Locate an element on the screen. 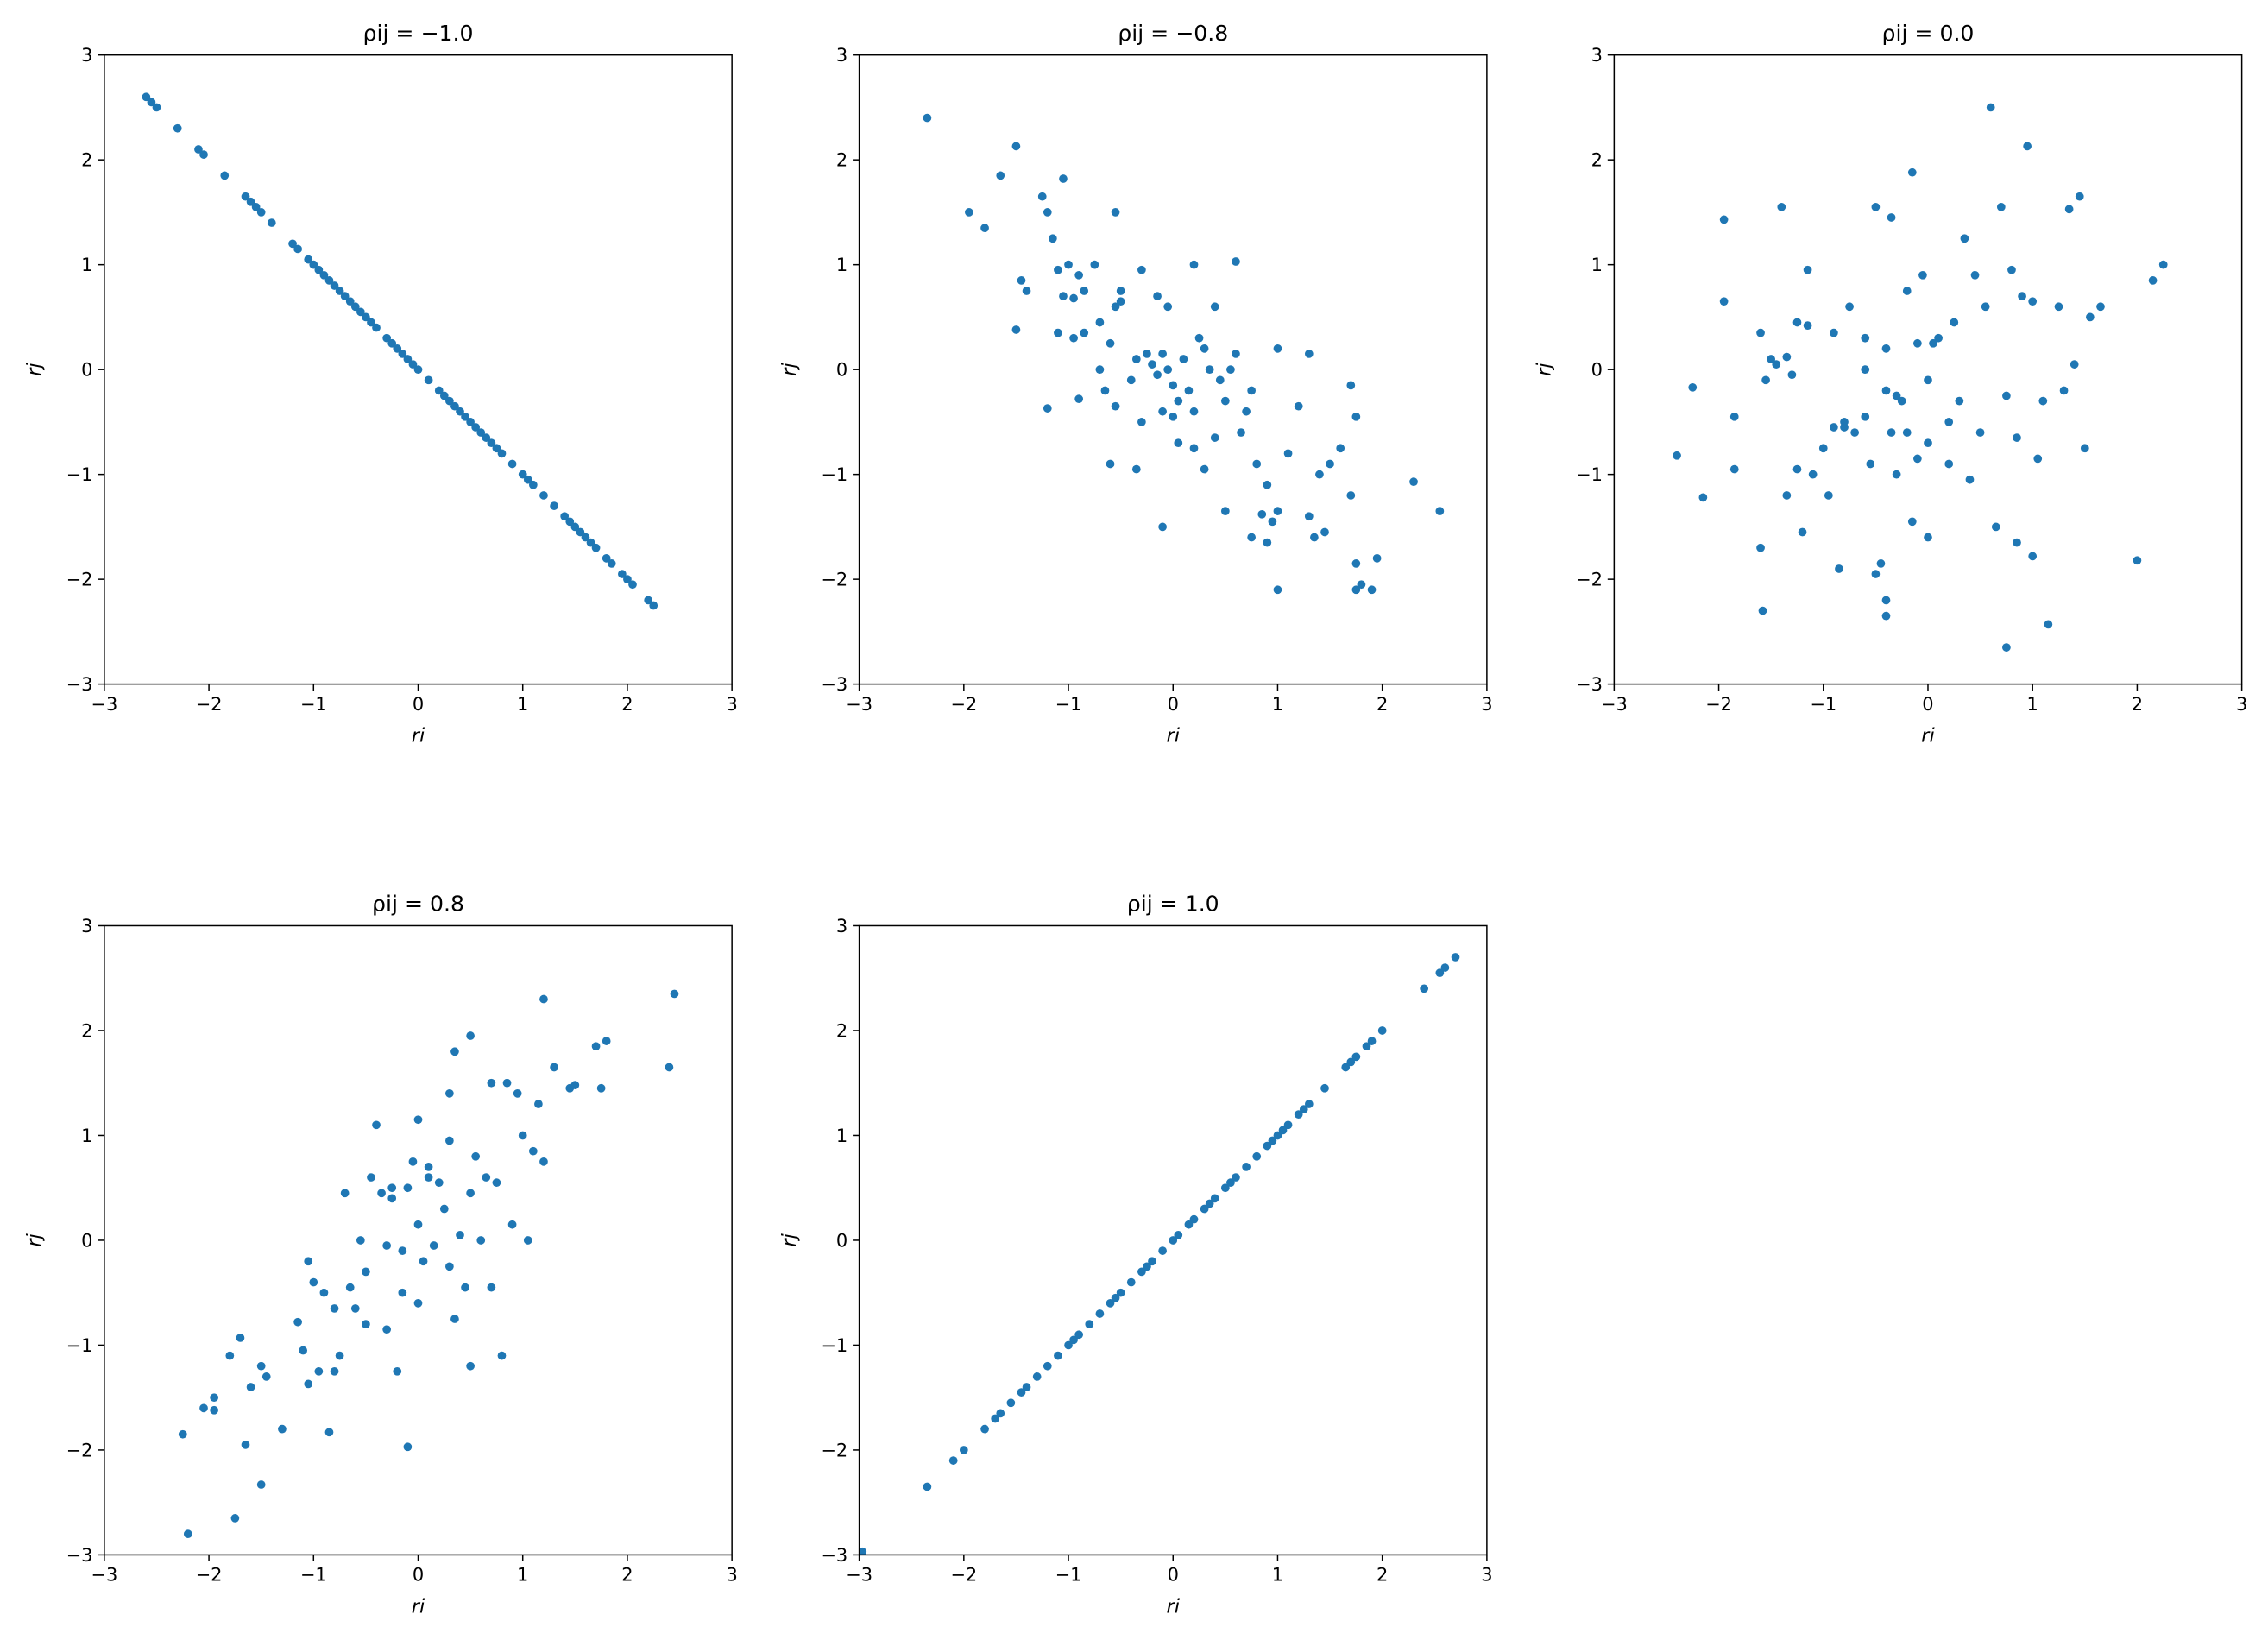 The image size is (2268, 1646). x-tick-label: 1 is located at coordinates (2032, 704).